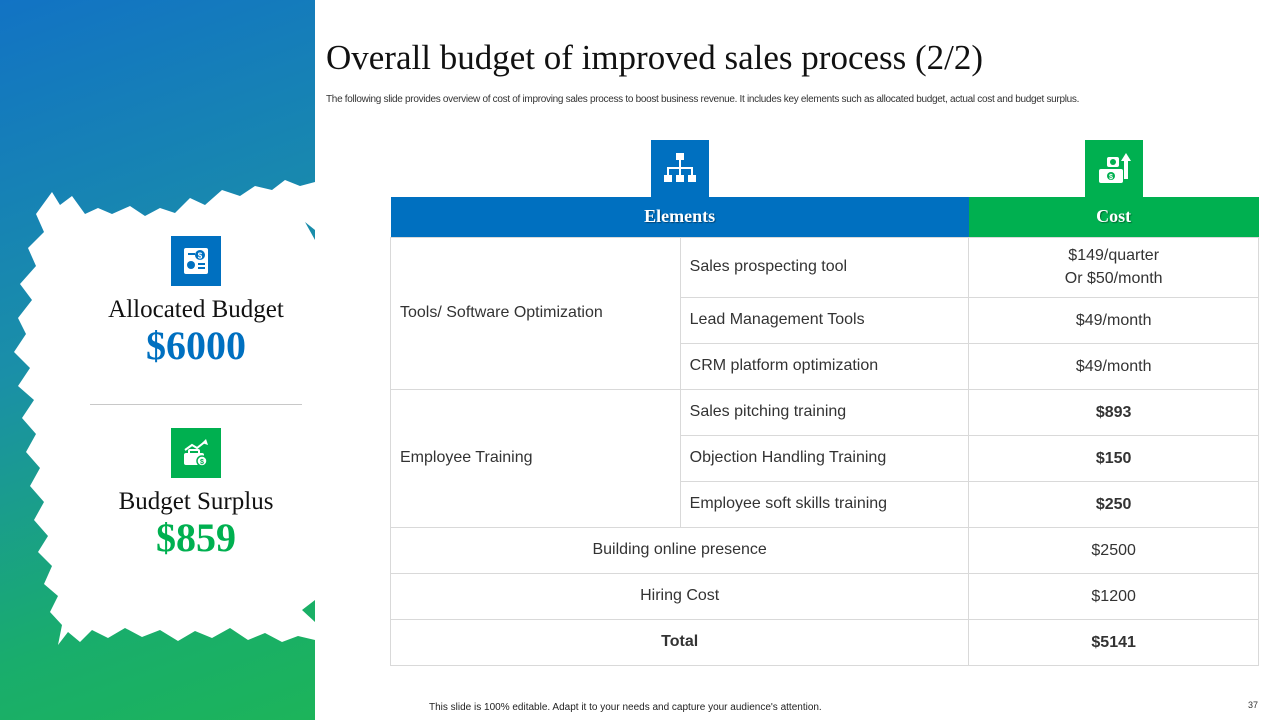 The height and width of the screenshot is (720, 1280). I want to click on table-row: Hiring Cost $1200, so click(824, 596).